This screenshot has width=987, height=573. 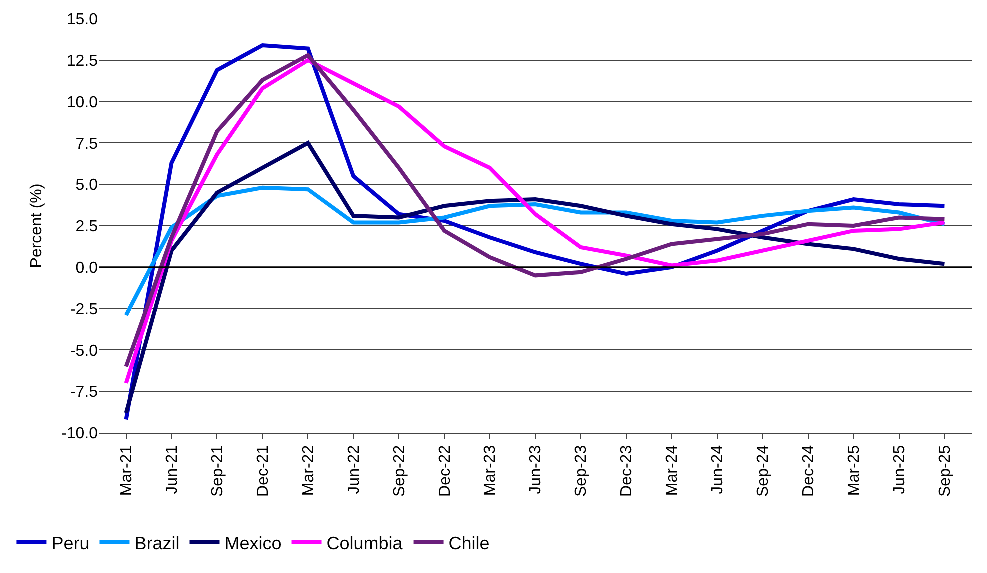 I want to click on legend-label: Brazil, so click(x=157, y=543).